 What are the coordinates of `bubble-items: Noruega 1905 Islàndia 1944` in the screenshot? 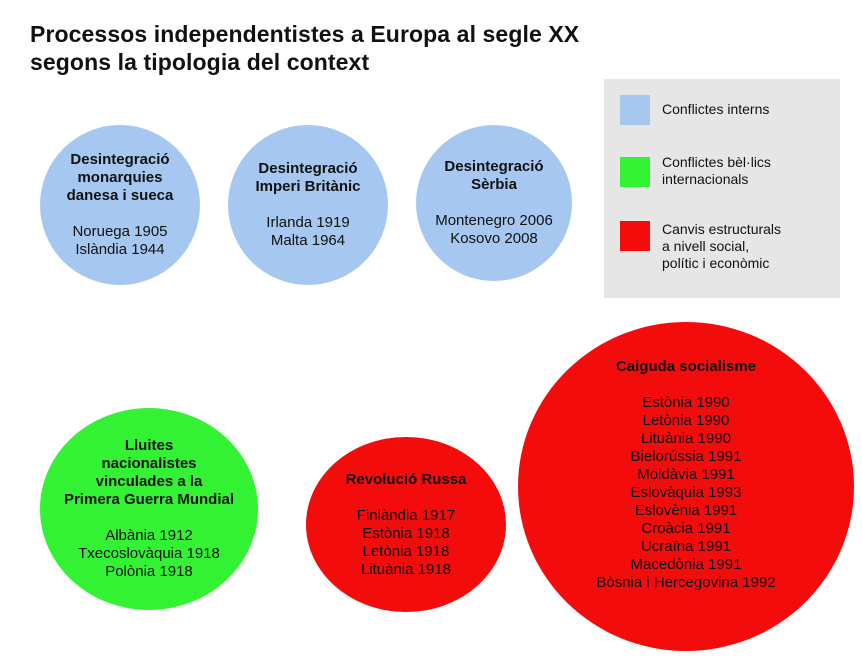 It's located at (119, 241).